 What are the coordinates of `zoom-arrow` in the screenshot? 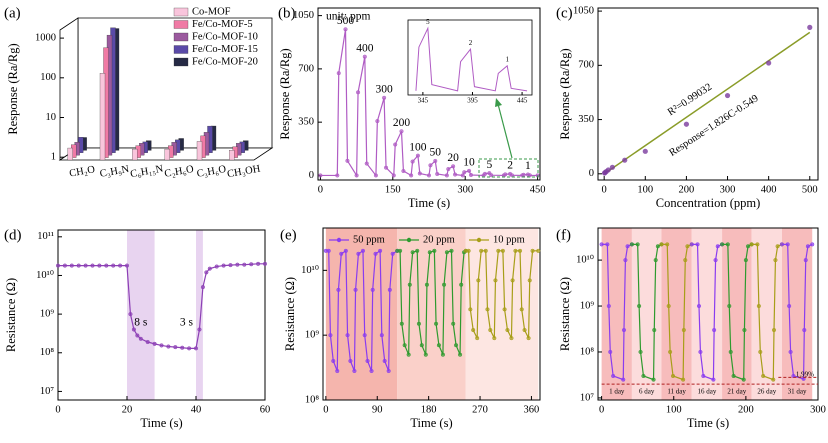 It's located at (505, 131).